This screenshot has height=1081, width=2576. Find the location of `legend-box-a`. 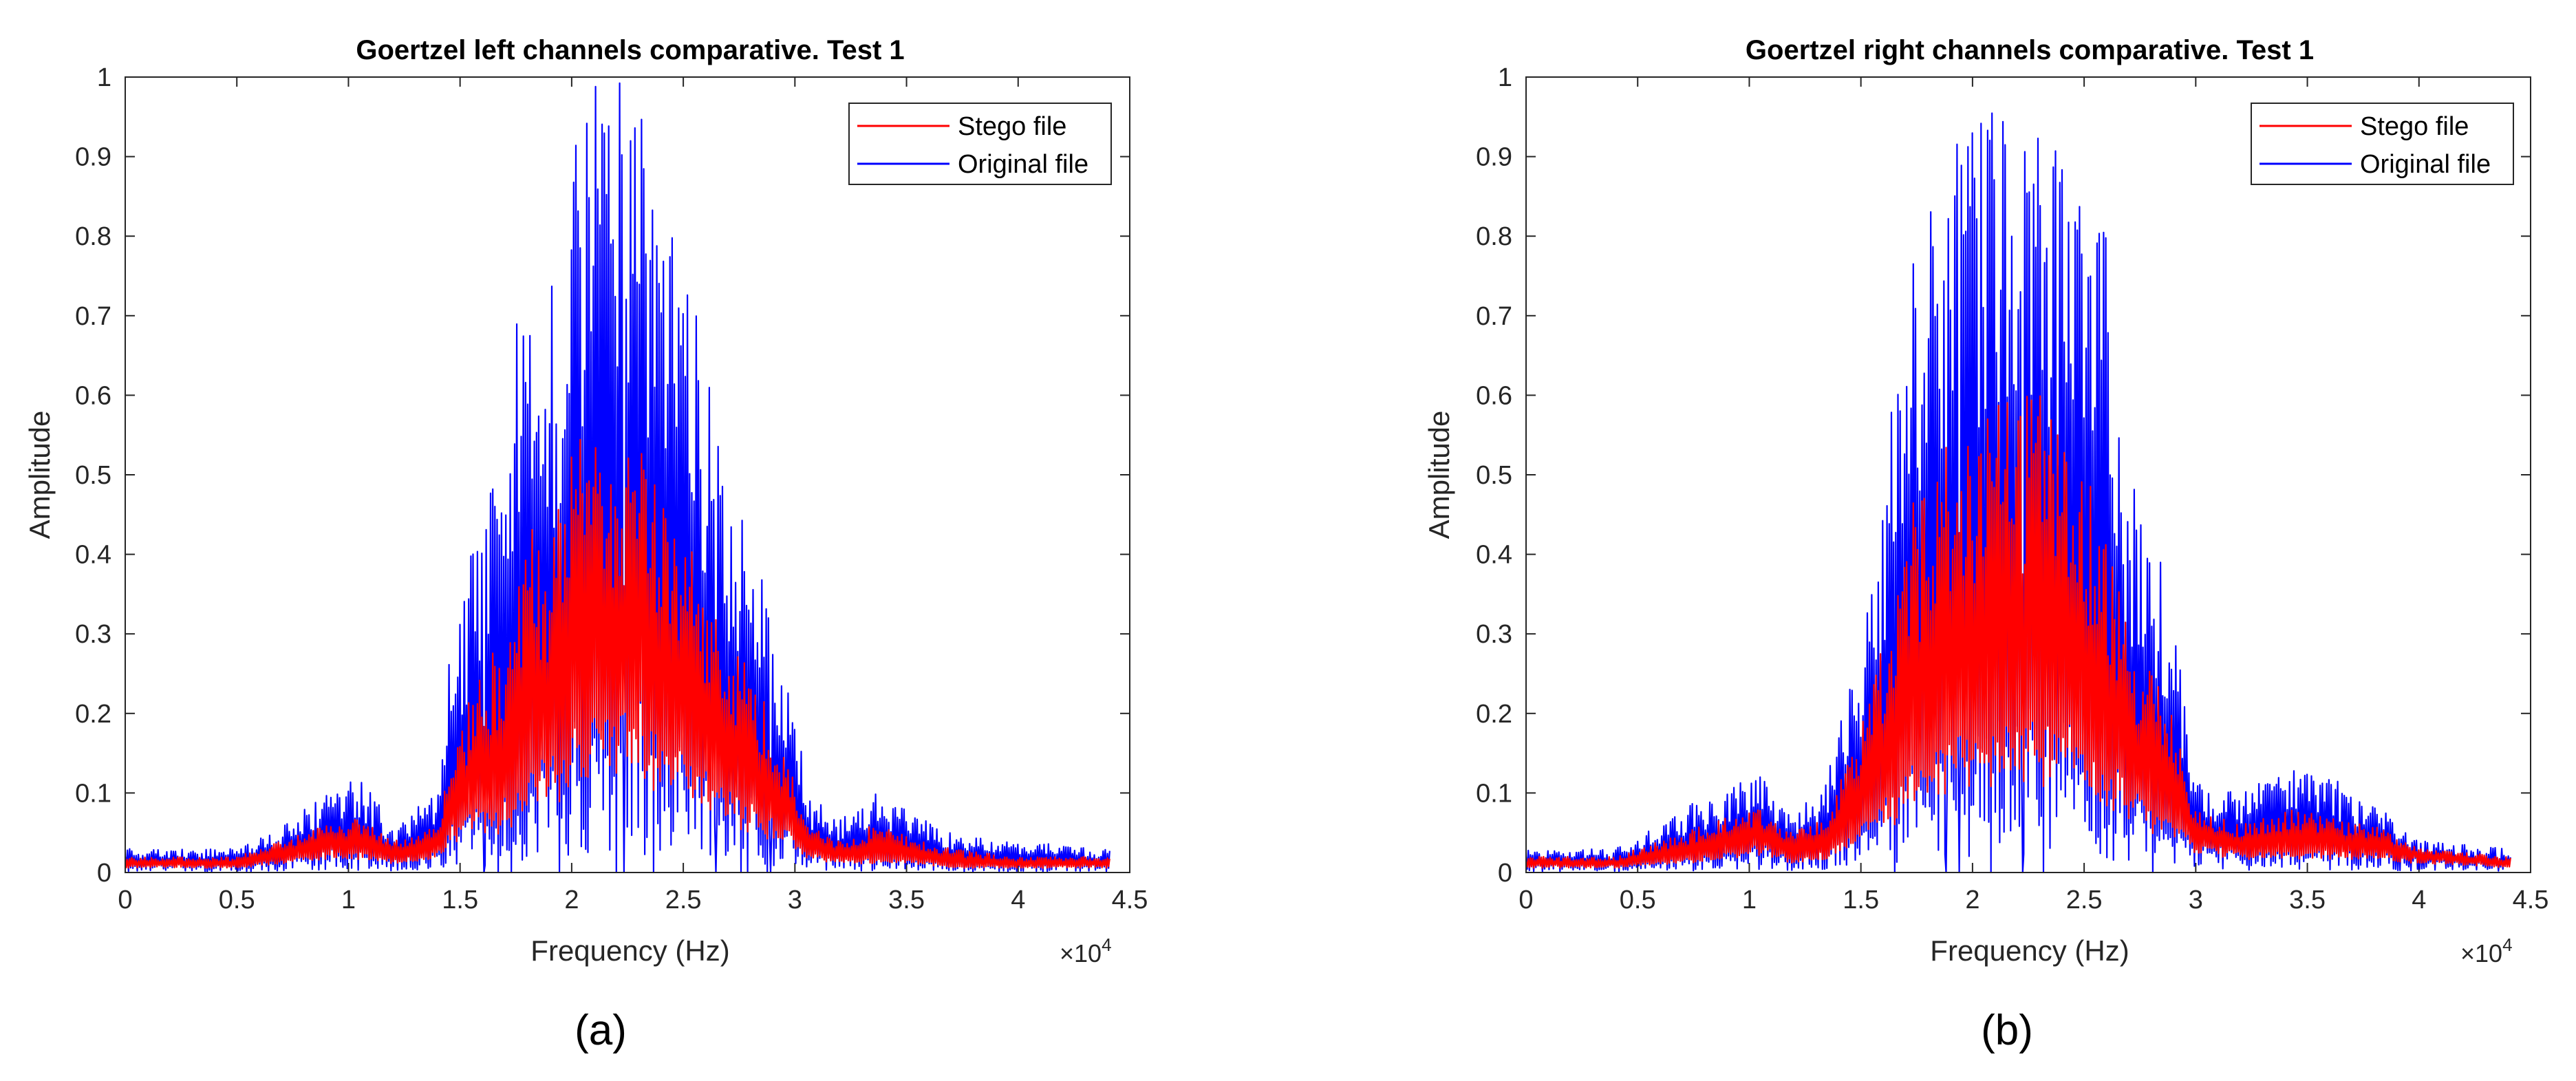

legend-box-a is located at coordinates (980, 144).